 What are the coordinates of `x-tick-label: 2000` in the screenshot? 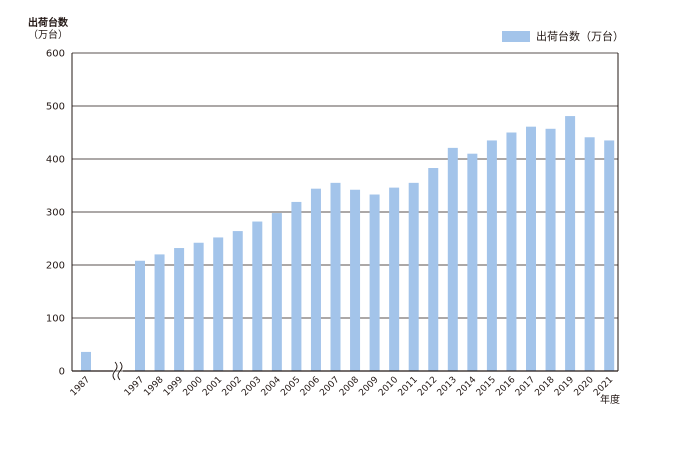 It's located at (193, 386).